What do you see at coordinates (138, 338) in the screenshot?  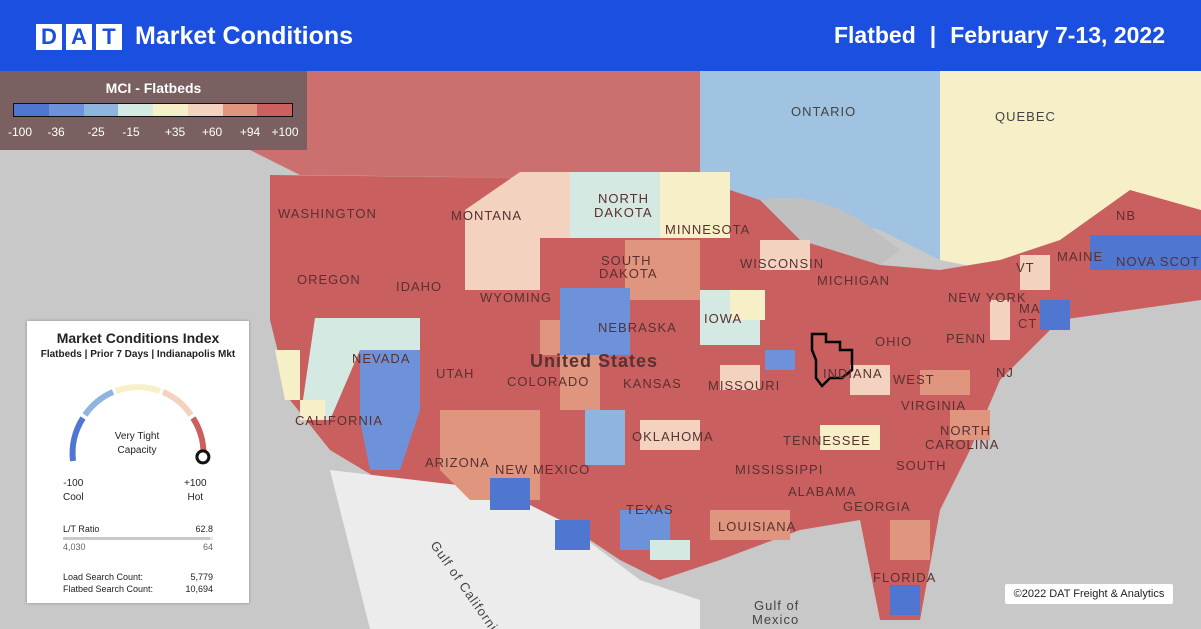 I see `card-title: Market Conditions Index` at bounding box center [138, 338].